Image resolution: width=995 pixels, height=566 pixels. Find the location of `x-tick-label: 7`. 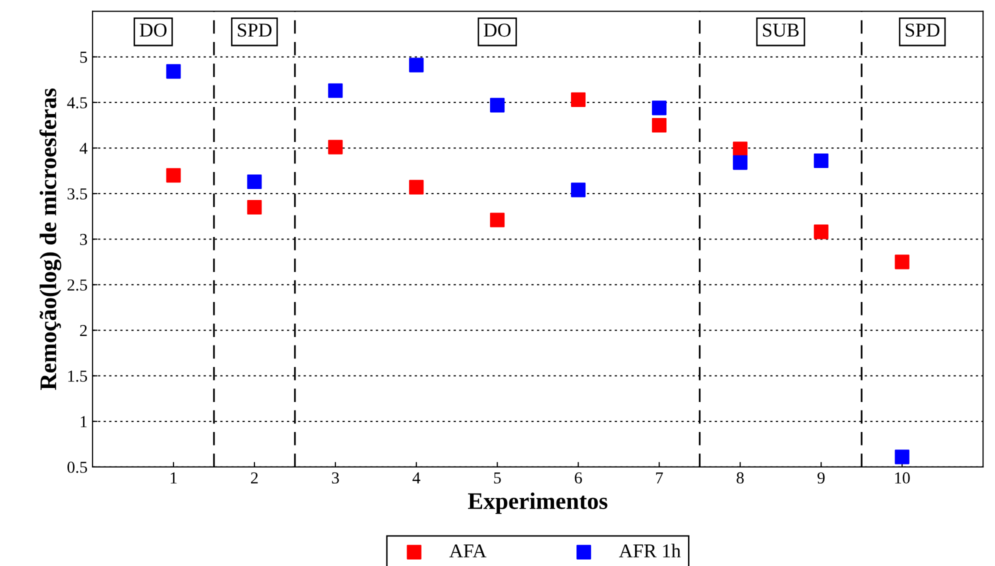

x-tick-label: 7 is located at coordinates (659, 478).